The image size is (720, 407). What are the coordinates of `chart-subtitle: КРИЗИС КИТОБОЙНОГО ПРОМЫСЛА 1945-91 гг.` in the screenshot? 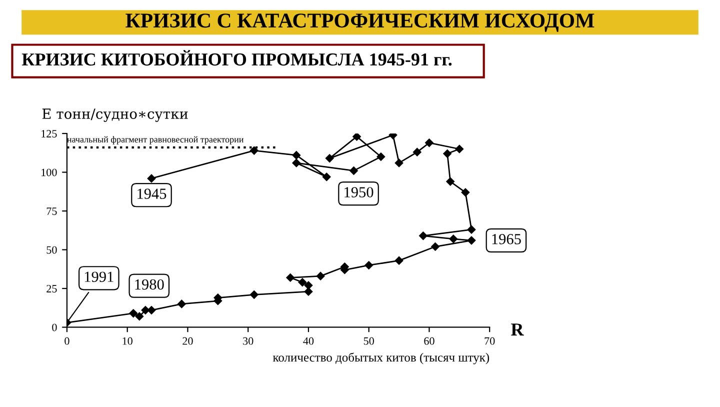 It's located at (237, 58).